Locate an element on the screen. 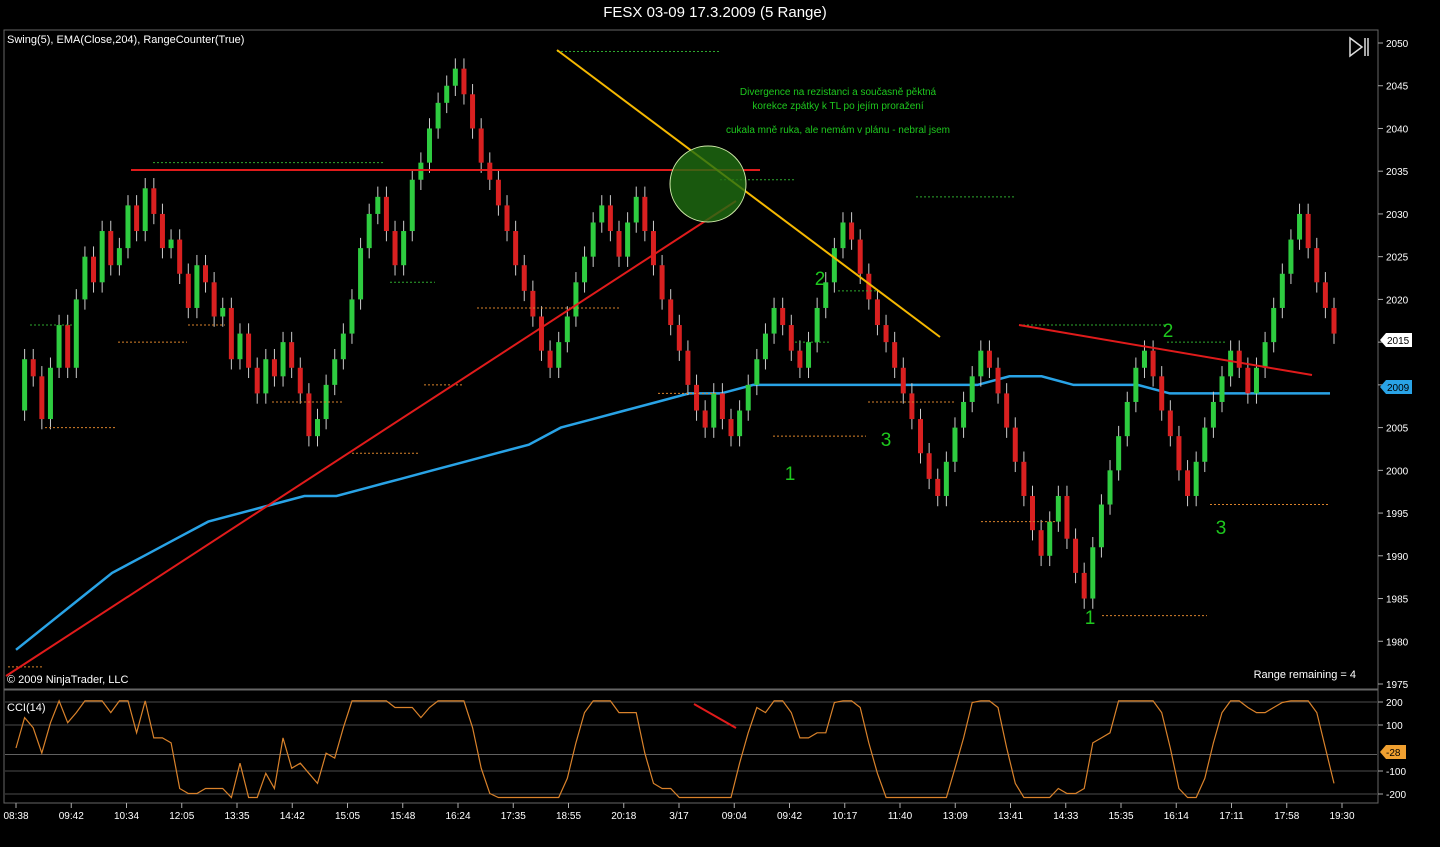  cci-grid: 200 100 -100 -200 is located at coordinates (705, 749).